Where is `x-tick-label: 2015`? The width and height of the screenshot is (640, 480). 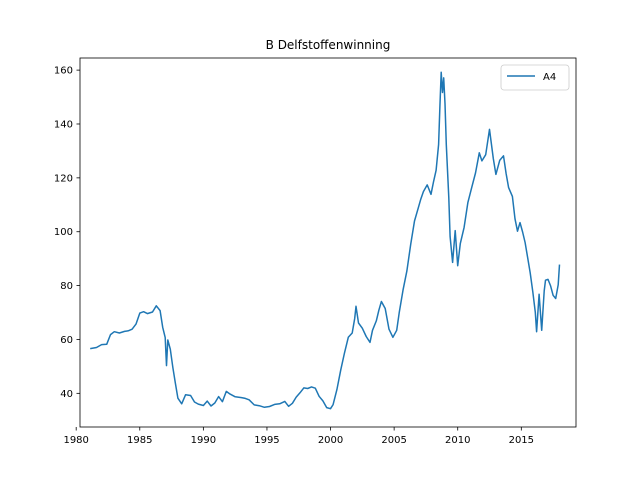
x-tick-label: 2015 is located at coordinates (521, 440).